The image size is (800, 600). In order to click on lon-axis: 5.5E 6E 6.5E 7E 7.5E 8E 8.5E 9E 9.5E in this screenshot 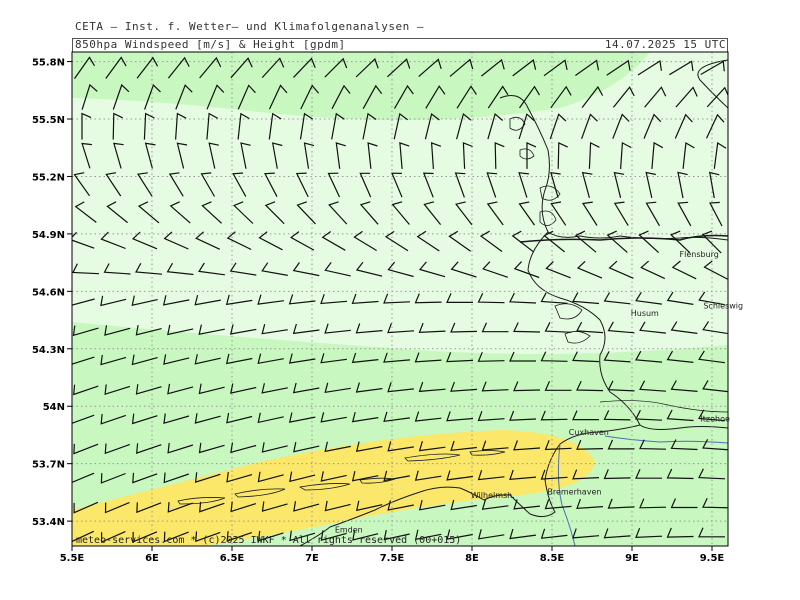, I will do `click(392, 555)`.